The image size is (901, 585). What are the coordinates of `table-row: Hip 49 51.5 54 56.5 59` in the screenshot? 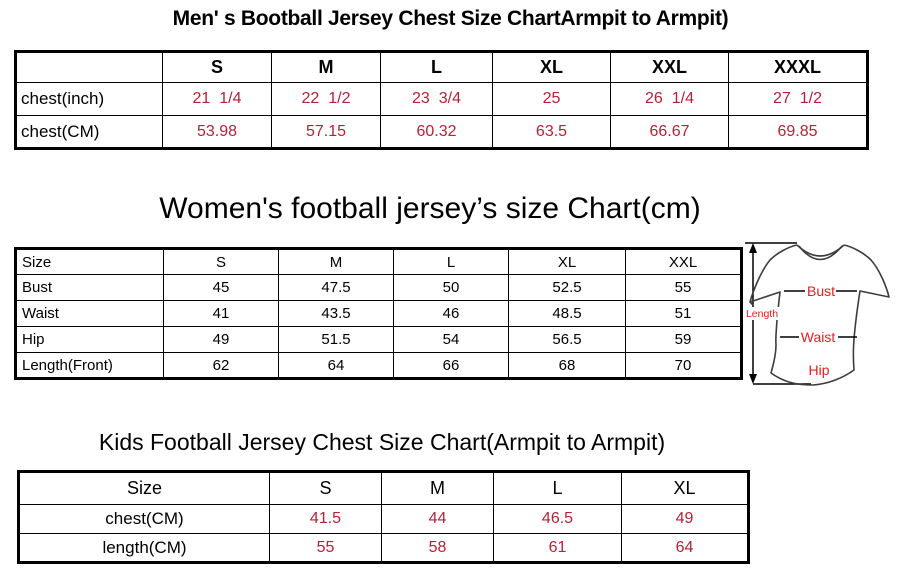 It's located at (378, 339).